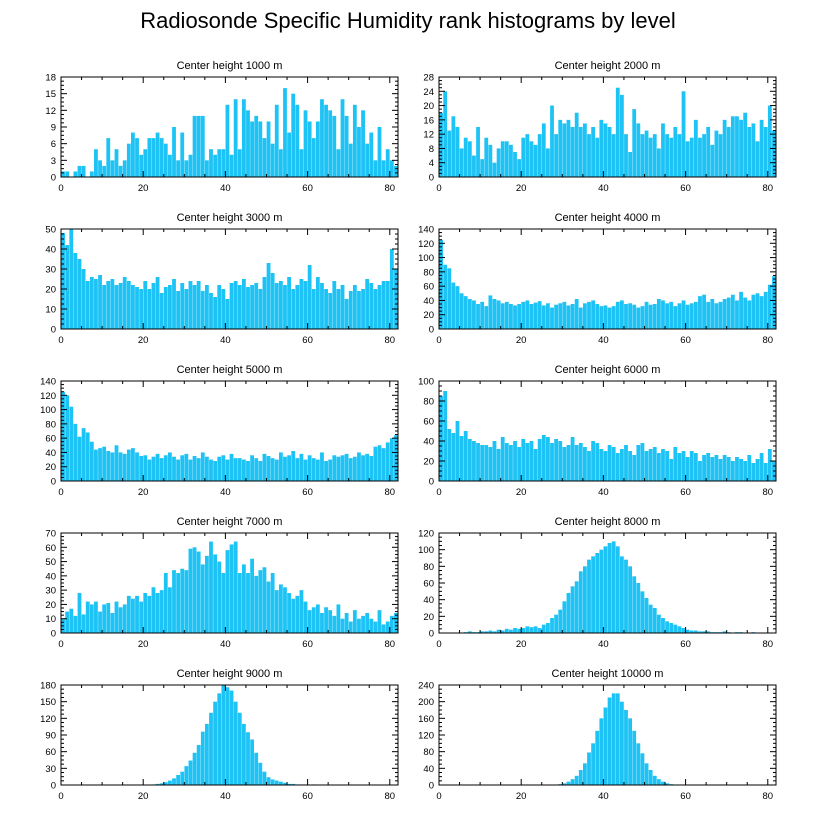 This screenshot has height=824, width=816. Describe the element at coordinates (428, 120) in the screenshot. I see `y-tick-label: 16` at that location.